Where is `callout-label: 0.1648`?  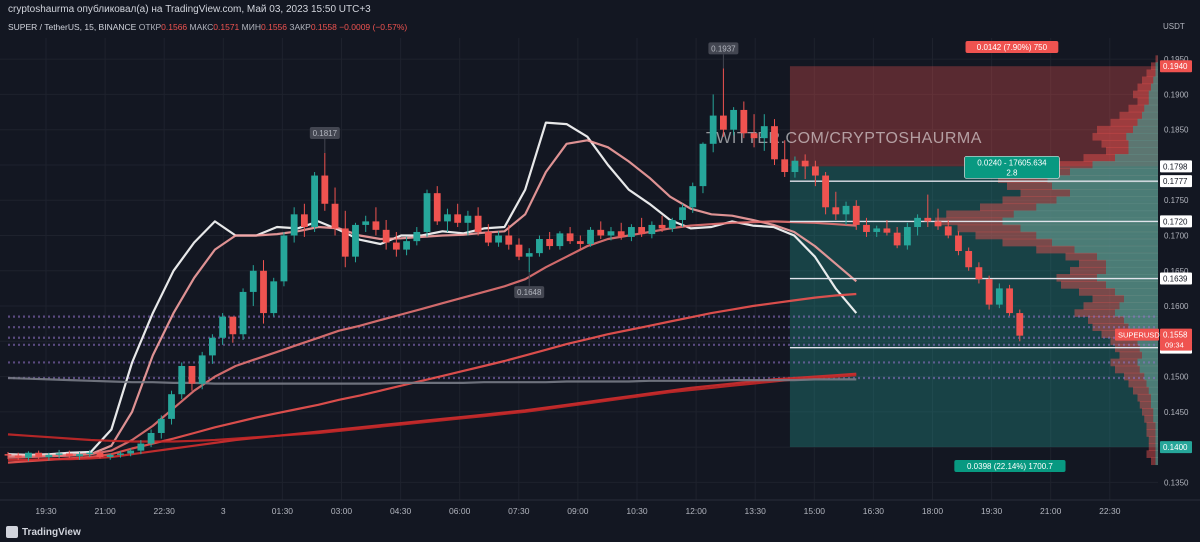
callout-label: 0.1648 is located at coordinates (529, 292).